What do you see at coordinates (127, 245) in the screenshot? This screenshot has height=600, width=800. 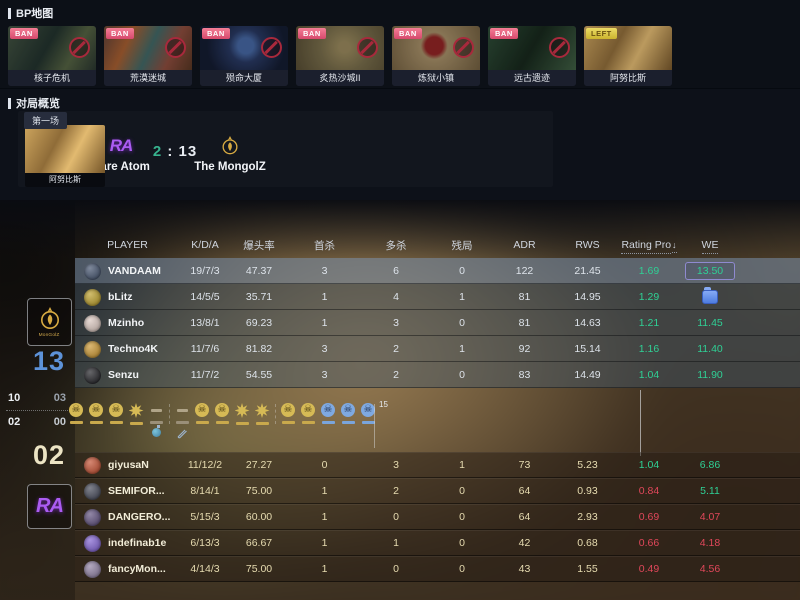 I see `column-header-player: PLAYER` at bounding box center [127, 245].